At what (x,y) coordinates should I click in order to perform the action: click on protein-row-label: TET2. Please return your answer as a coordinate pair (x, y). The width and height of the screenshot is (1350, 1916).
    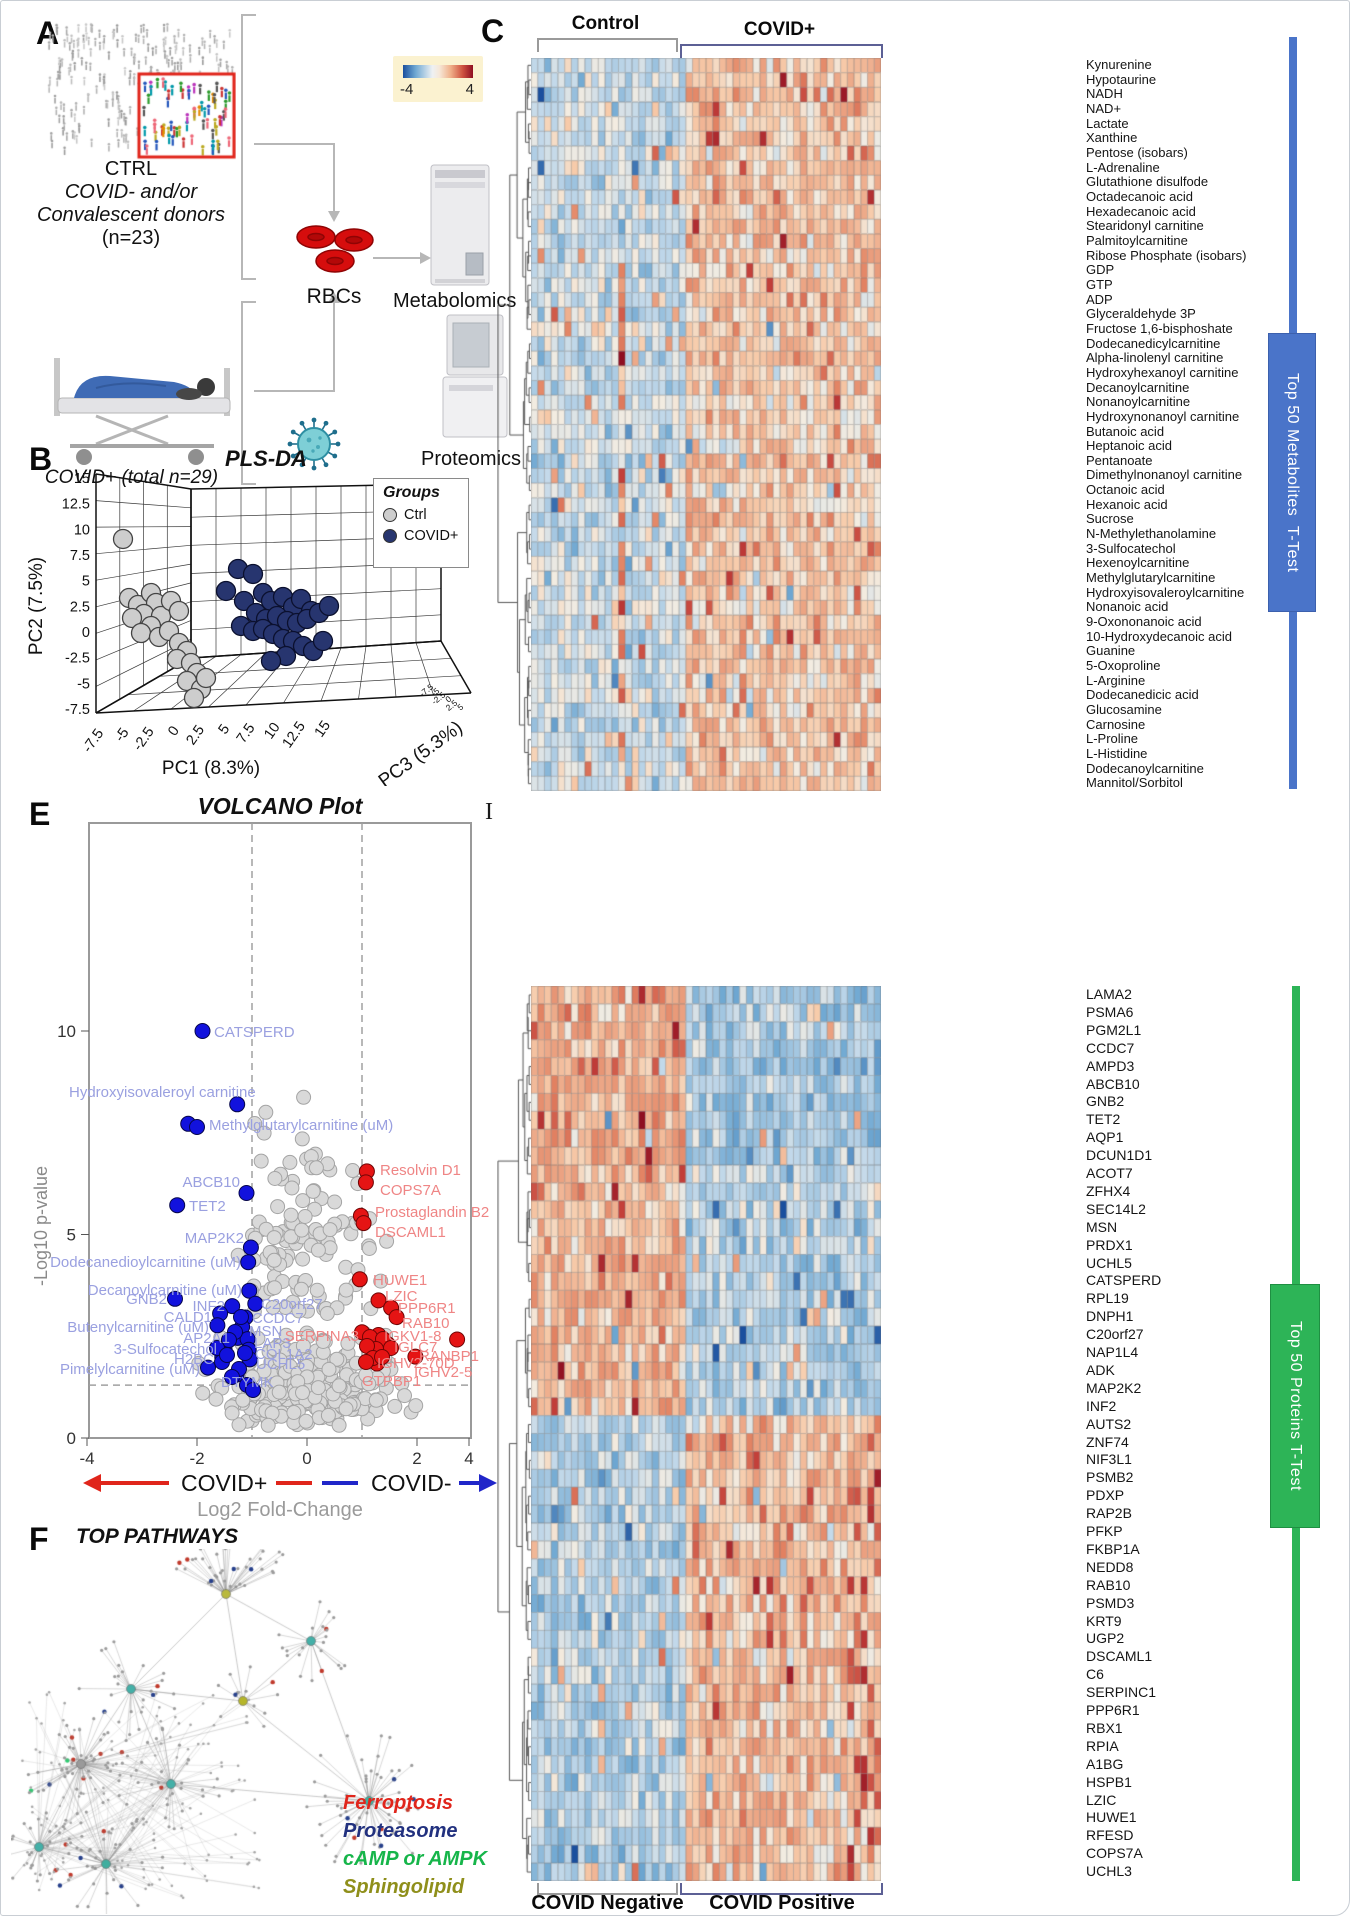
    Looking at the image, I should click on (1103, 1119).